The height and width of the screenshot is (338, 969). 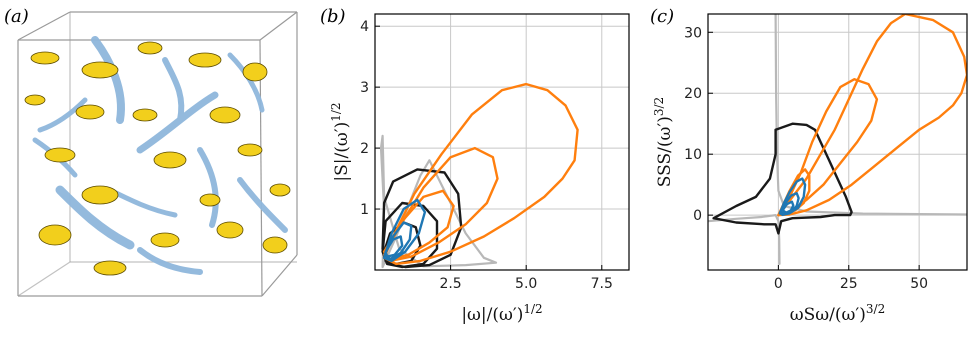 I want to click on xtick-label: 2.5, so click(x=450, y=284).